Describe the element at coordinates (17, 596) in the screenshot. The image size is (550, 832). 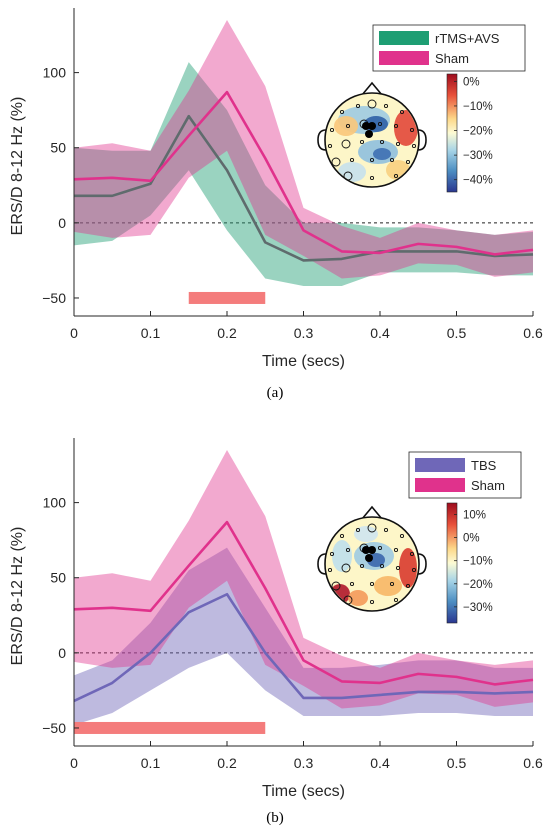
I see `y-axis-label: ERS/D 8-12 Hz (%)` at that location.